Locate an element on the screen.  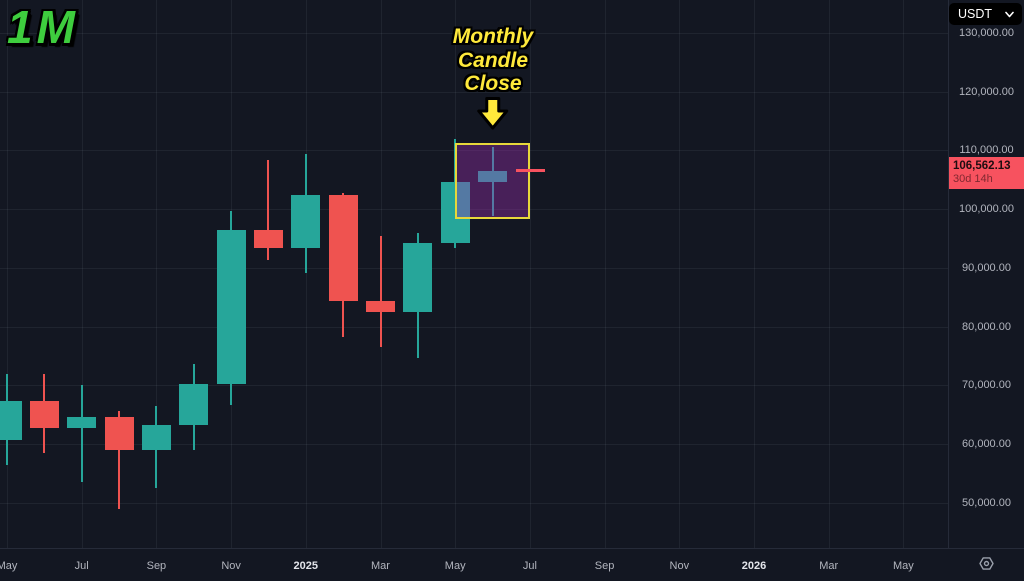
candle-wick-dec-2024 is located at coordinates (268, 210).